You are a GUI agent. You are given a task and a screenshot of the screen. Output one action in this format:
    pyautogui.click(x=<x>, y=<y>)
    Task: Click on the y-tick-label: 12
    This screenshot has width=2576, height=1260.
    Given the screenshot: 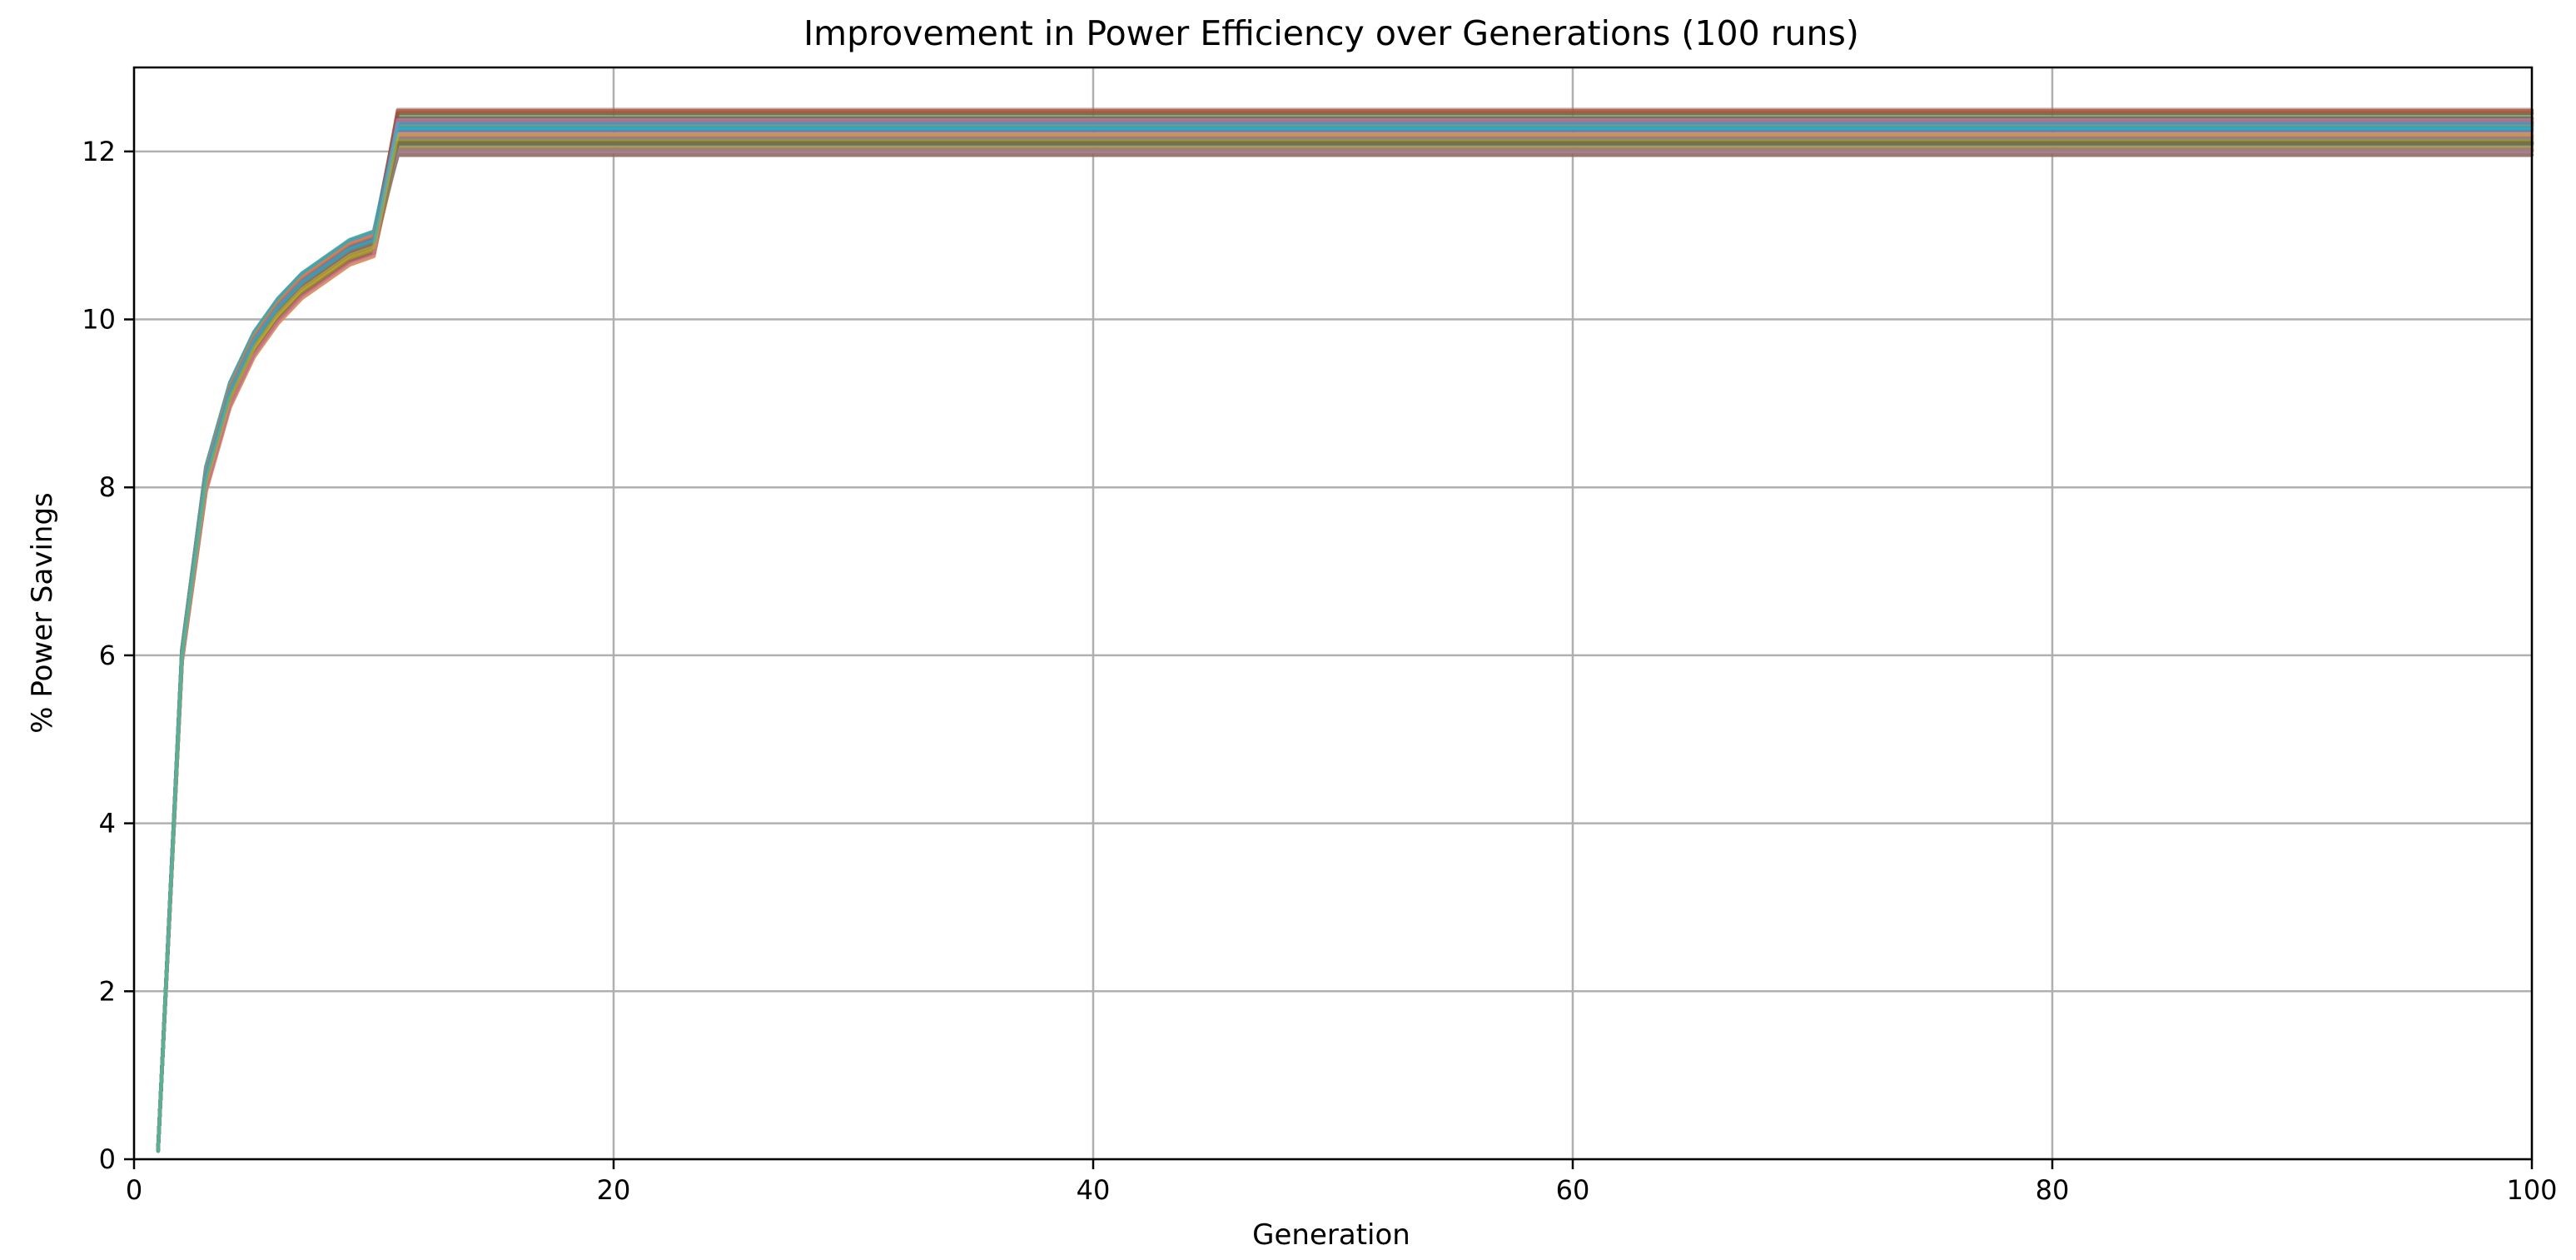 What is the action you would take?
    pyautogui.click(x=99, y=151)
    